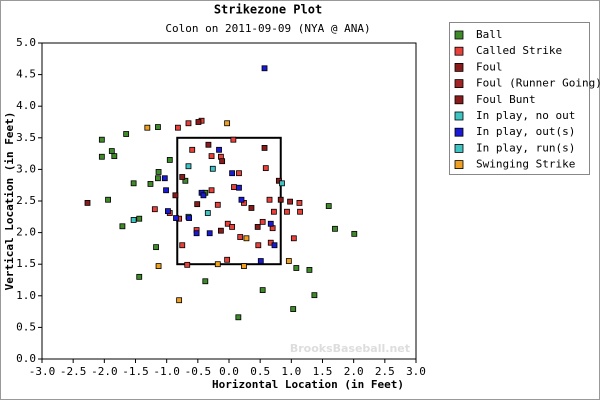  Describe the element at coordinates (260, 371) in the screenshot. I see `x-tick-label: 0.5` at that location.